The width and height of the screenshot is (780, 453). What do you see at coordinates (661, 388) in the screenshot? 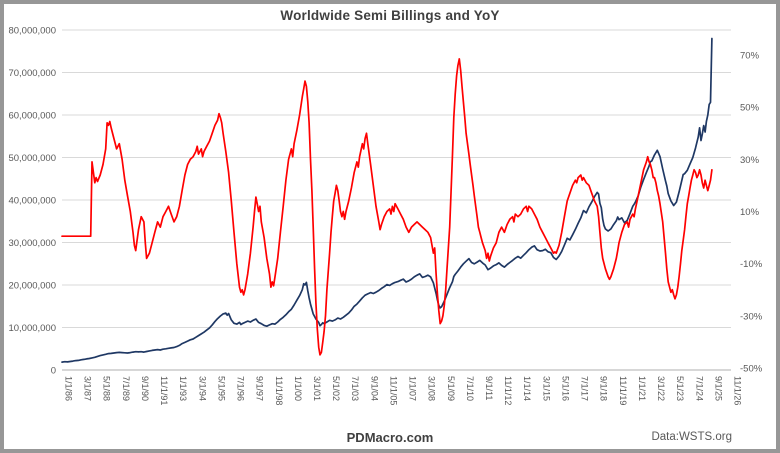
I see `x-axis-tick-label: 3/1/22` at bounding box center [661, 388].